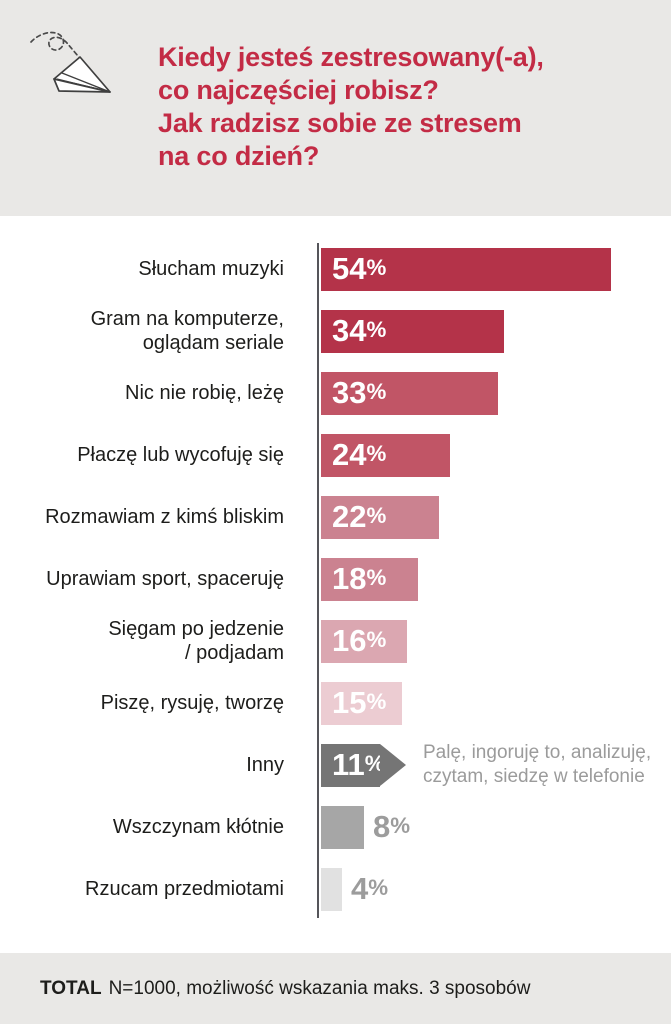 The width and height of the screenshot is (671, 1024). Describe the element at coordinates (349, 268) in the screenshot. I see `bar-value-number: 54` at that location.